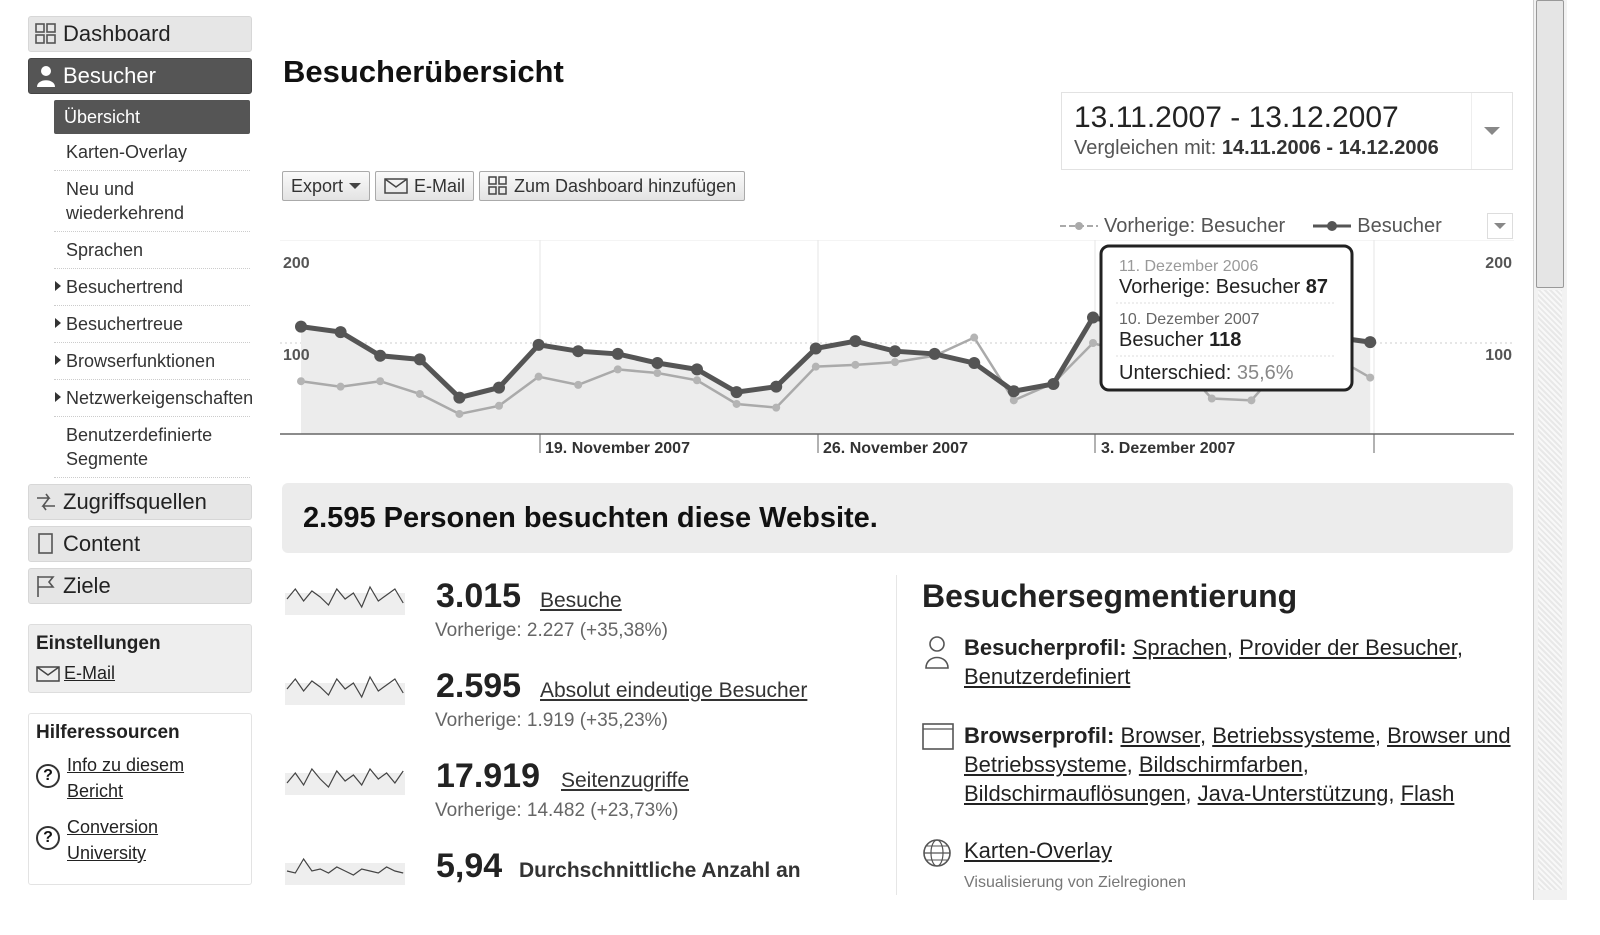  I want to click on nav-besucher: Besucher, so click(140, 76).